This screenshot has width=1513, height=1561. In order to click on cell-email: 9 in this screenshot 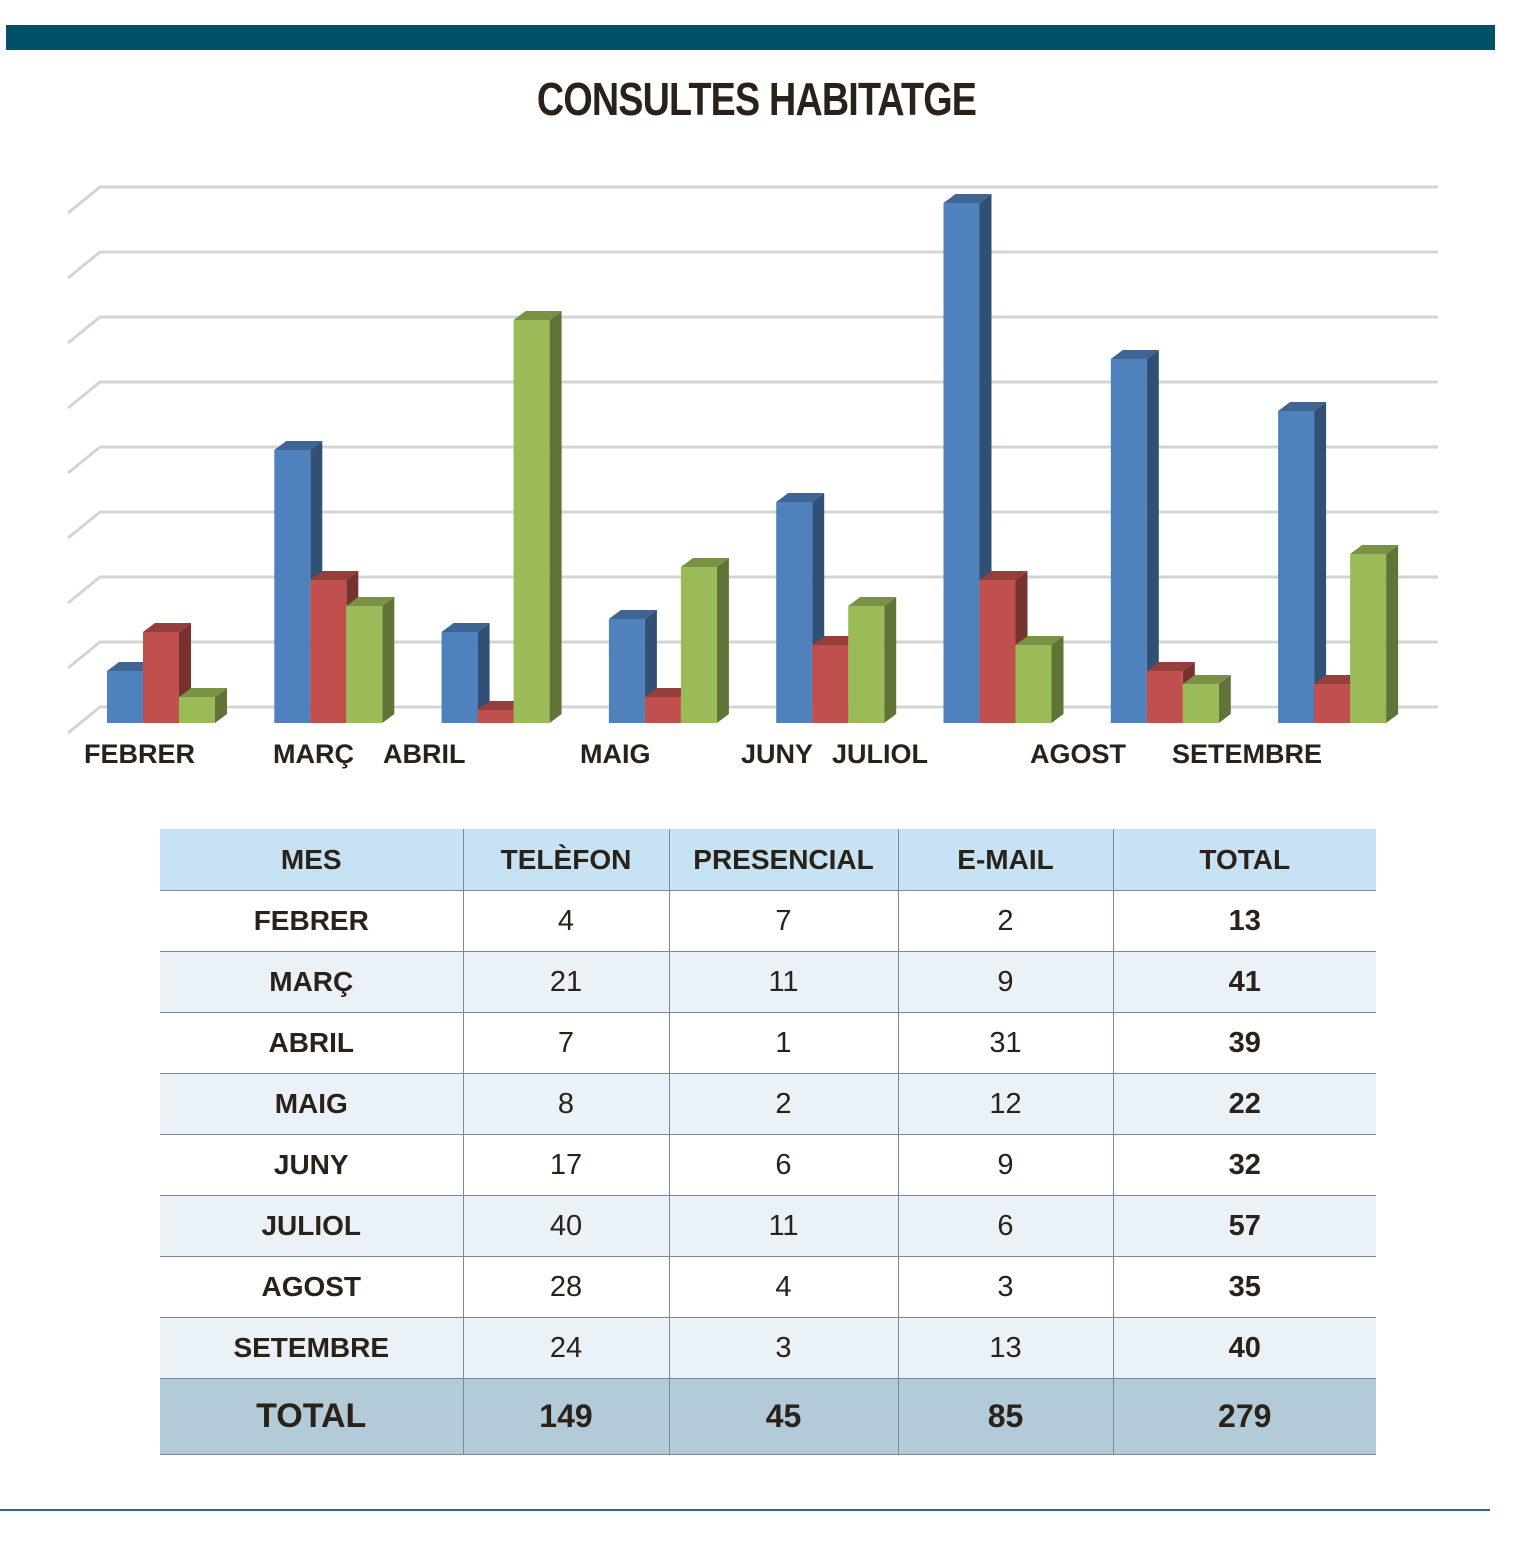, I will do `click(1005, 1165)`.